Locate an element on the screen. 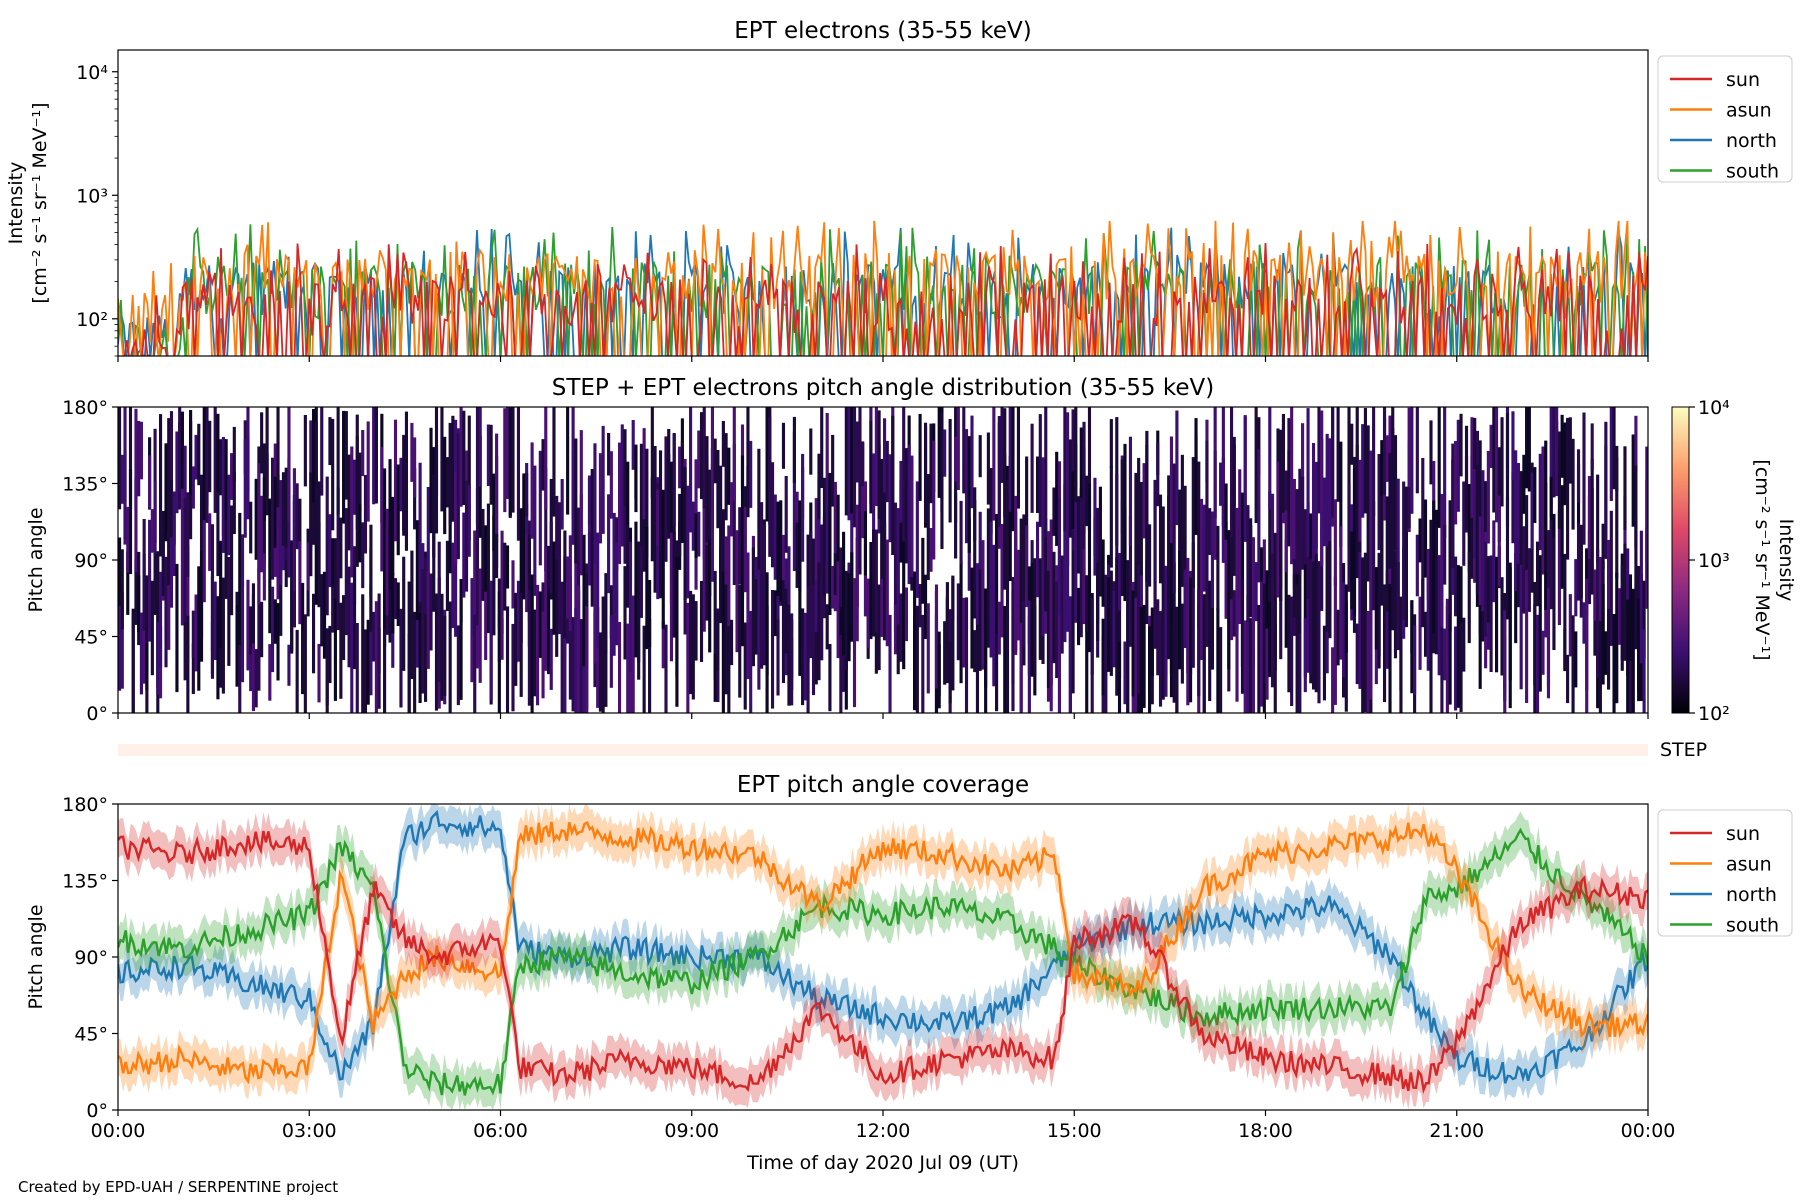  colorbar-label-group: Intensity [cm⁻² s⁻¹ sr⁻¹ MeV⁻¹] is located at coordinates (1774, 559).